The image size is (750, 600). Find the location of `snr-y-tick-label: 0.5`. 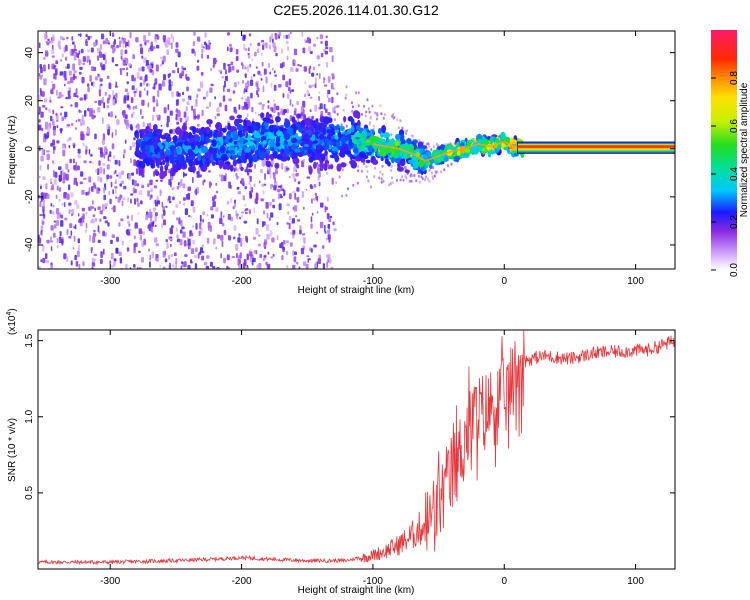

snr-y-tick-label: 0.5 is located at coordinates (29, 492).